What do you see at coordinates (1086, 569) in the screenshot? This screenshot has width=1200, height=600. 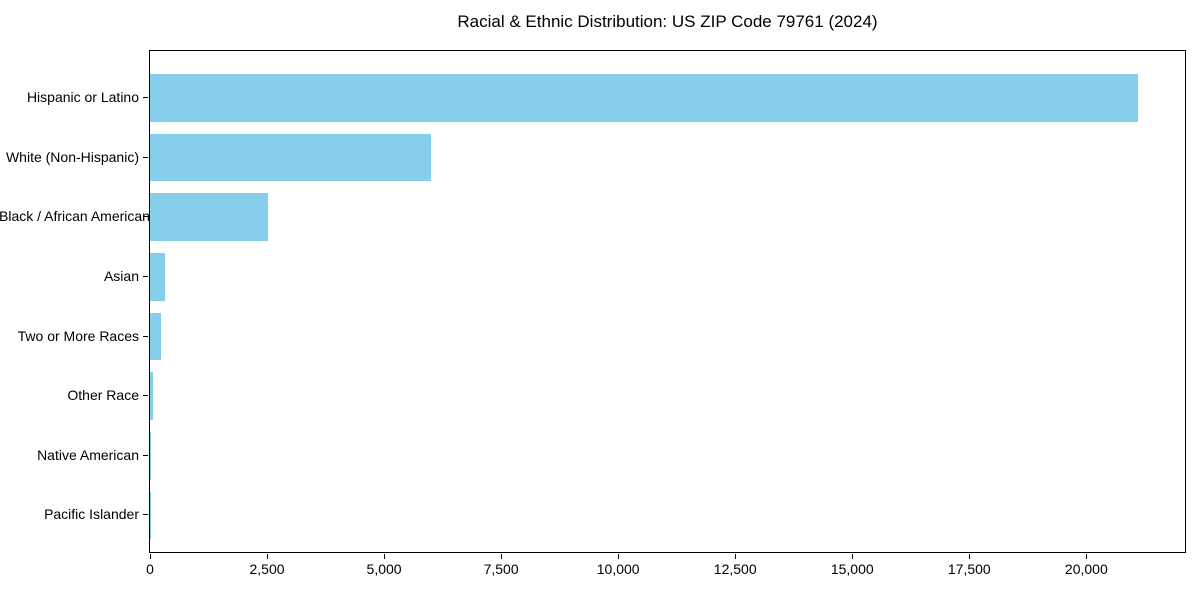 I see `x-tick-label-20000: 20,000` at bounding box center [1086, 569].